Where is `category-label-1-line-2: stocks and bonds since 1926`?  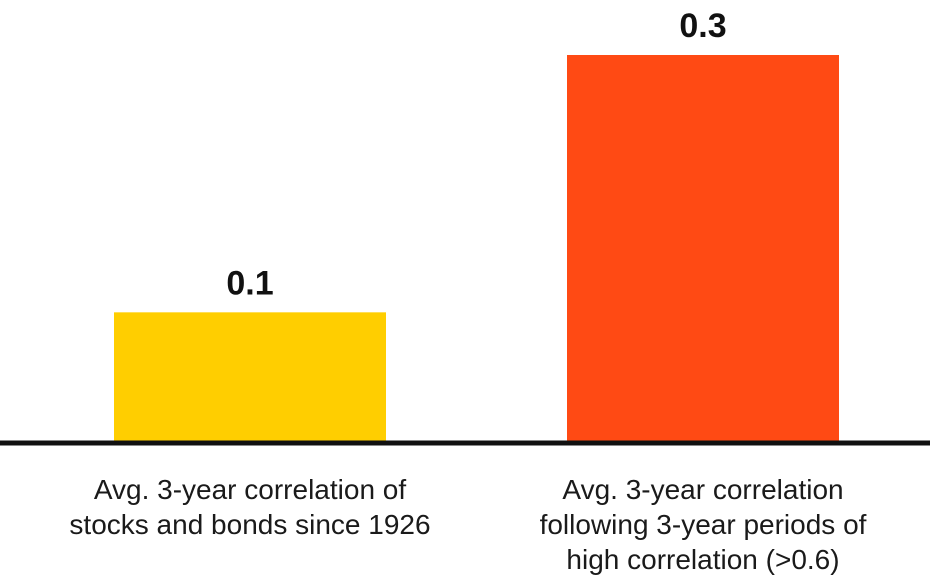
category-label-1-line-2: stocks and bonds since 1926 is located at coordinates (249, 524).